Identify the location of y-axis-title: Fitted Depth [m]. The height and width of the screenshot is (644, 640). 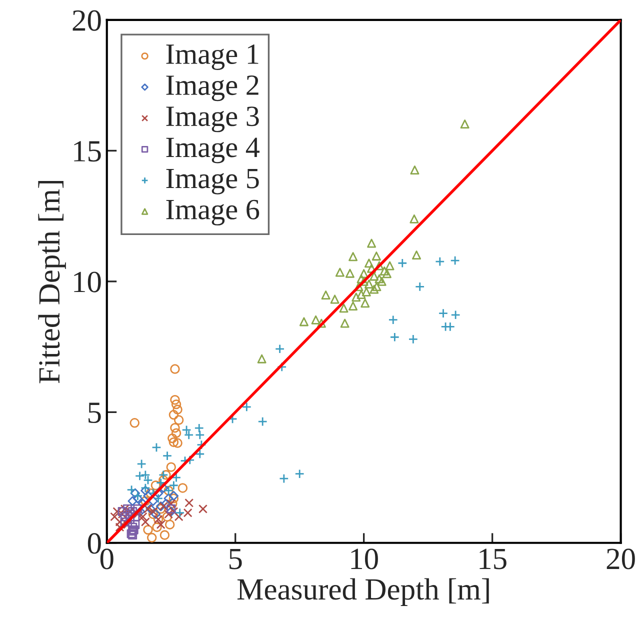
(52, 282).